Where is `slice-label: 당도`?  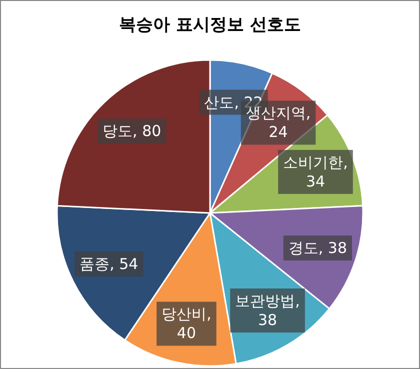 slice-label: 당도 is located at coordinates (117, 131).